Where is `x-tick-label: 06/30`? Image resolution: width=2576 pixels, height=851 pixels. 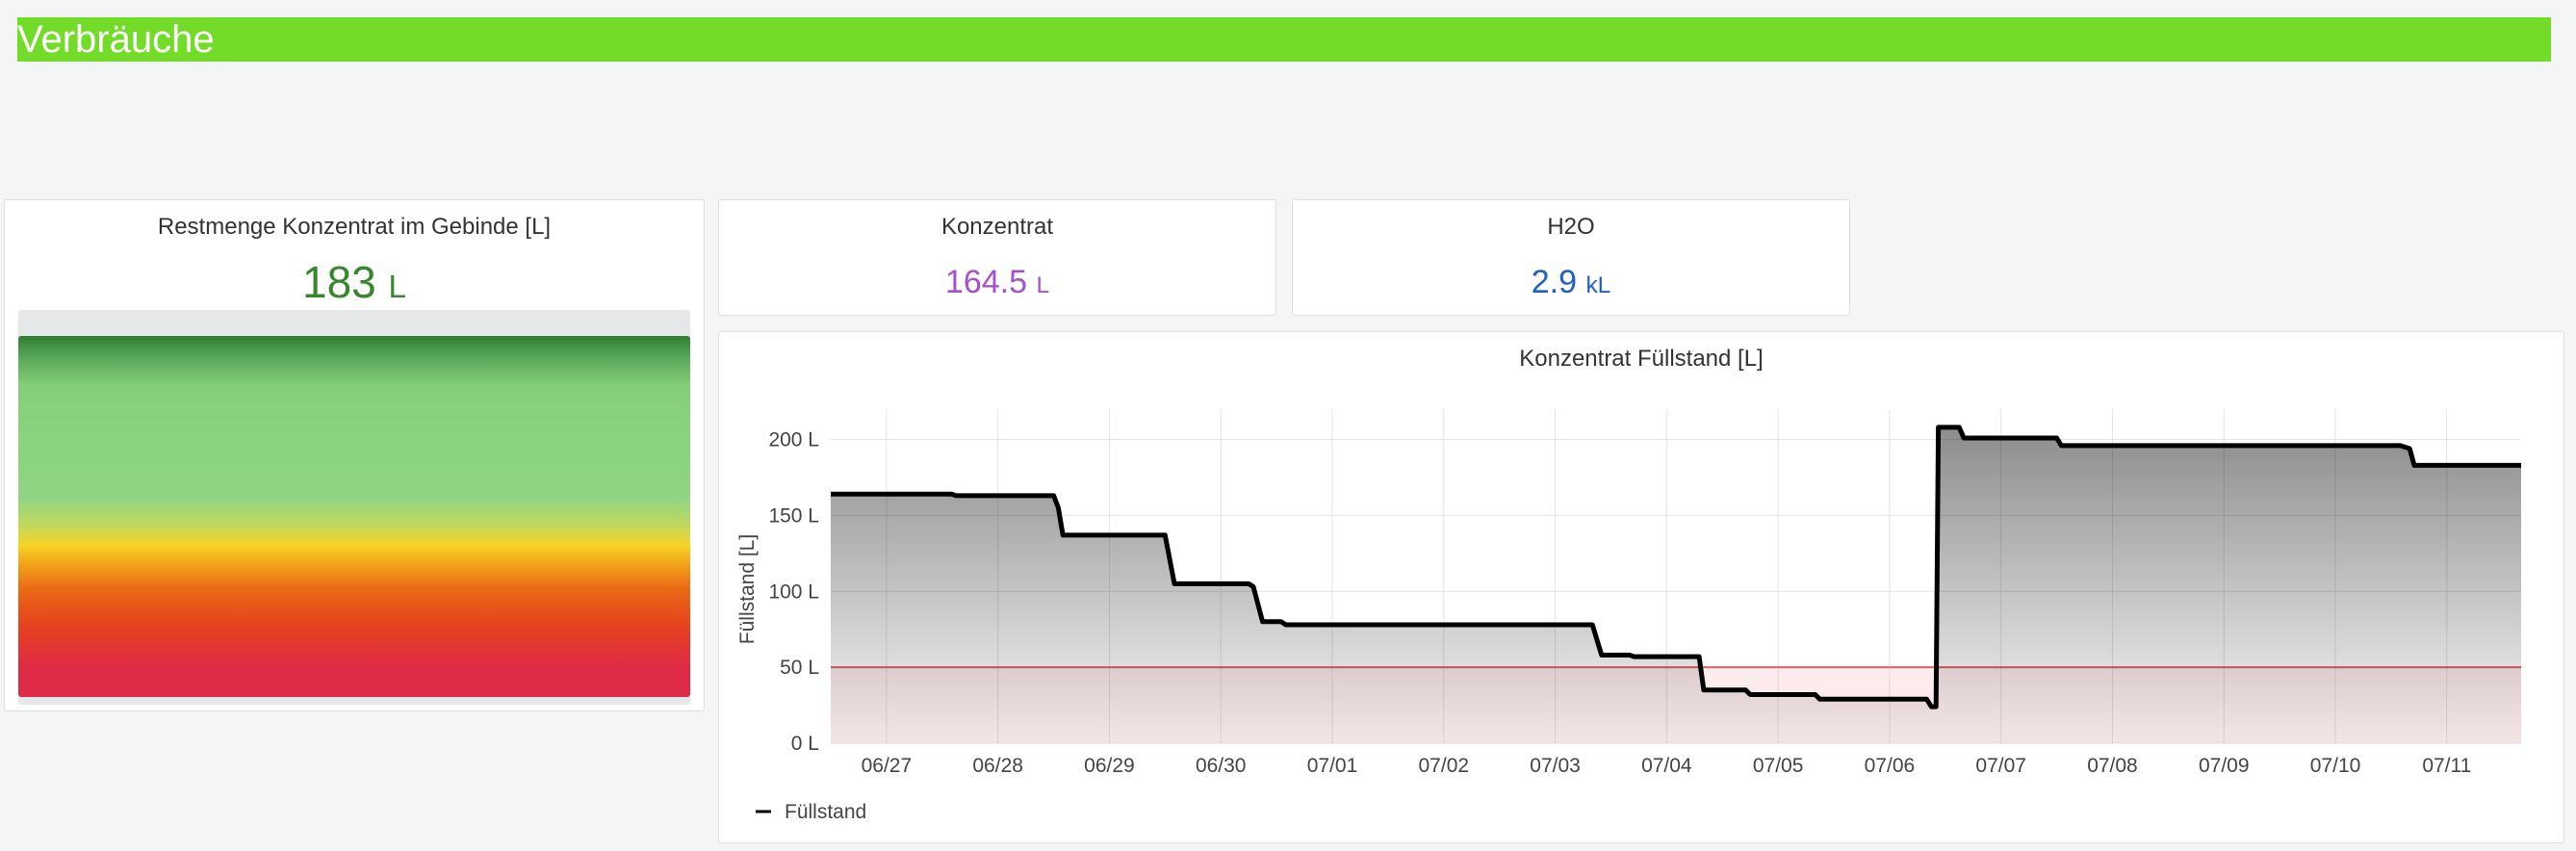 x-tick-label: 06/30 is located at coordinates (1222, 766).